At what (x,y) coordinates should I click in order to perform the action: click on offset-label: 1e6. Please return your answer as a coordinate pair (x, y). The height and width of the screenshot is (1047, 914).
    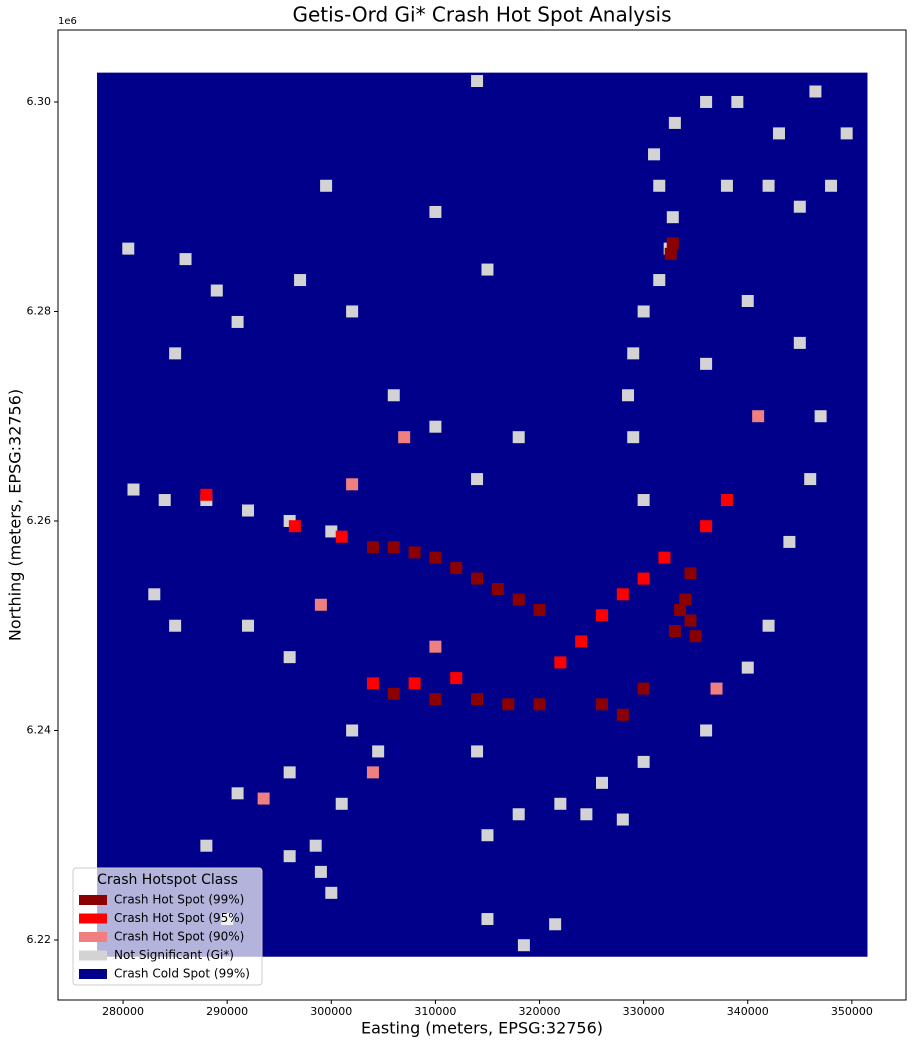
    Looking at the image, I should click on (67, 21).